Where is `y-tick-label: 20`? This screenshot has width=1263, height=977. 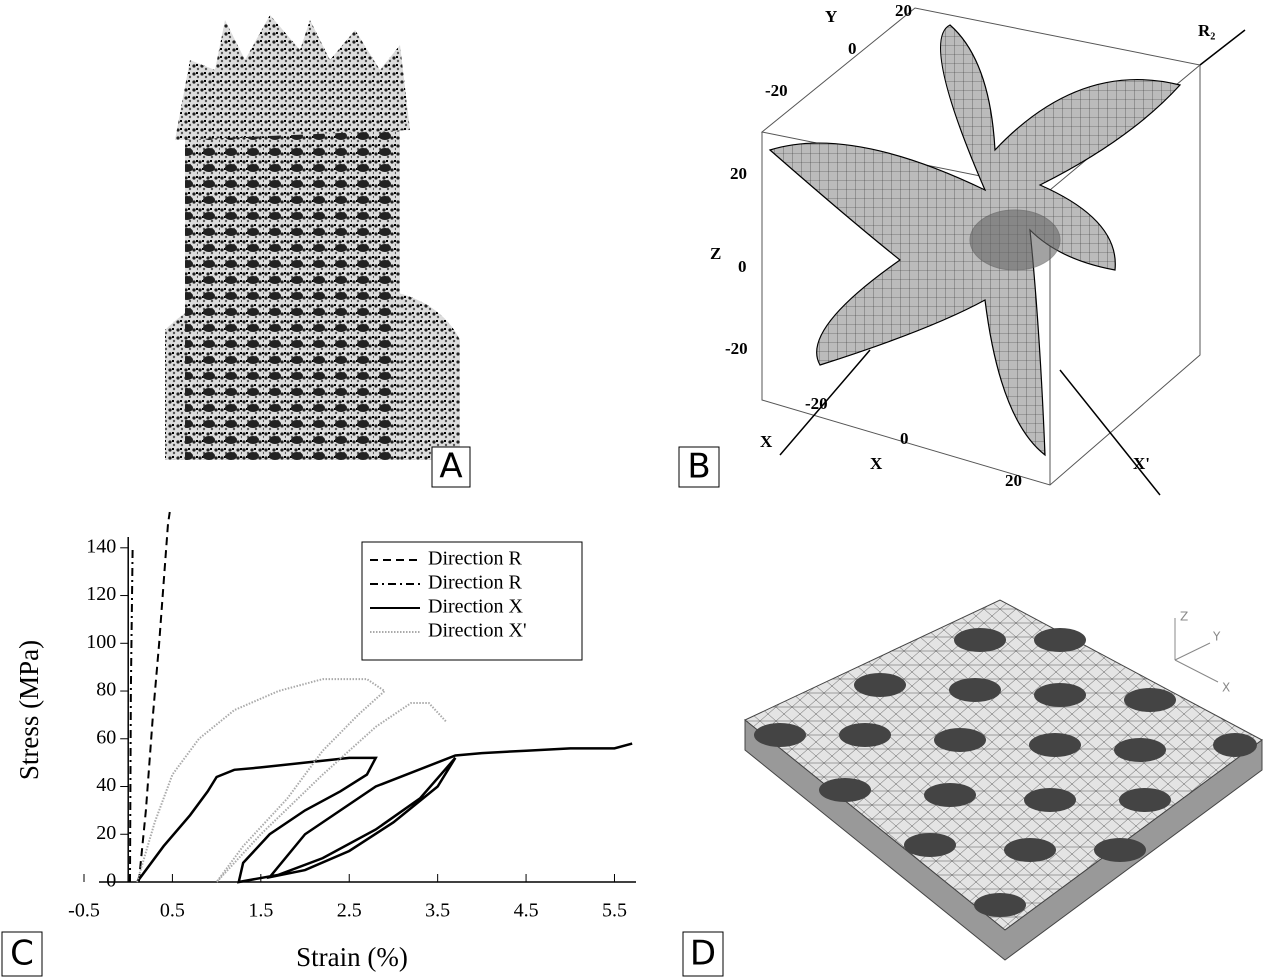
y-tick-label: 20 is located at coordinates (106, 833).